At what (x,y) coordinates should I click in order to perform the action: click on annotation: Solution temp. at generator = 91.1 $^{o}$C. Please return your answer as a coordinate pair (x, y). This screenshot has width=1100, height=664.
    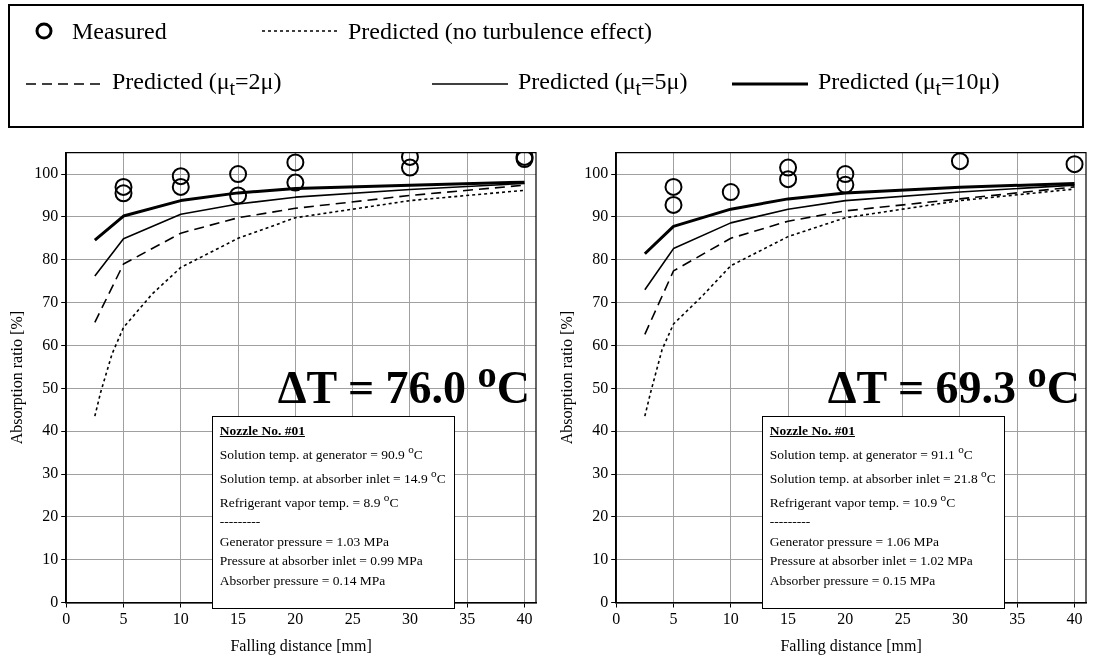
    Looking at the image, I should click on (871, 453).